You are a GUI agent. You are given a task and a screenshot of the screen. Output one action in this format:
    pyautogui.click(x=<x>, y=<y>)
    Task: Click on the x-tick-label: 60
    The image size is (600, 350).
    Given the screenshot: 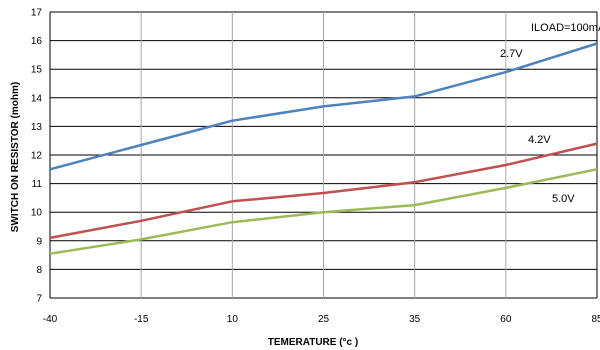 What is the action you would take?
    pyautogui.click(x=506, y=319)
    